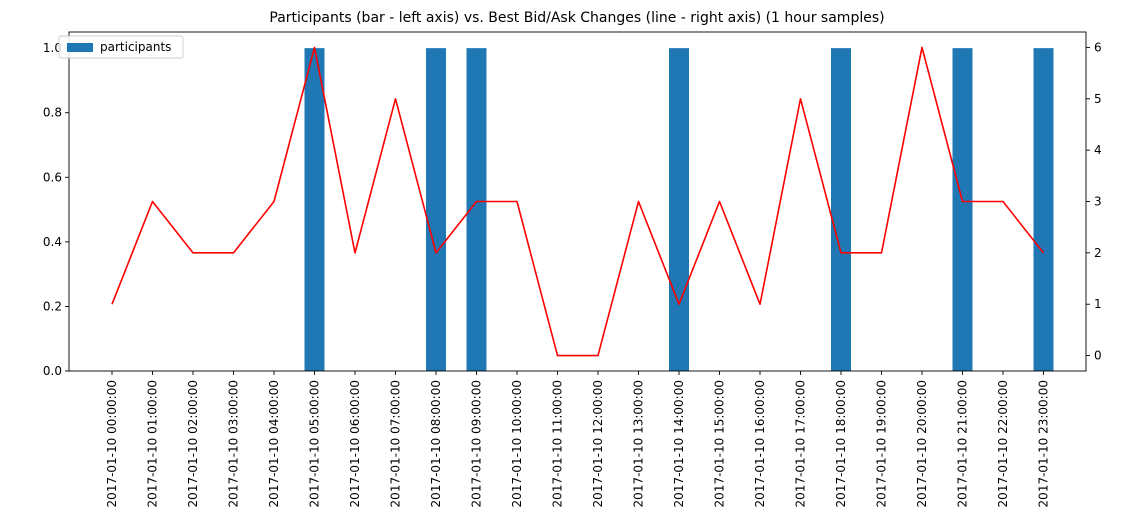 Image resolution: width=1143 pixels, height=529 pixels. Describe the element at coordinates (1098, 304) in the screenshot. I see `right-tick-label: 1` at that location.